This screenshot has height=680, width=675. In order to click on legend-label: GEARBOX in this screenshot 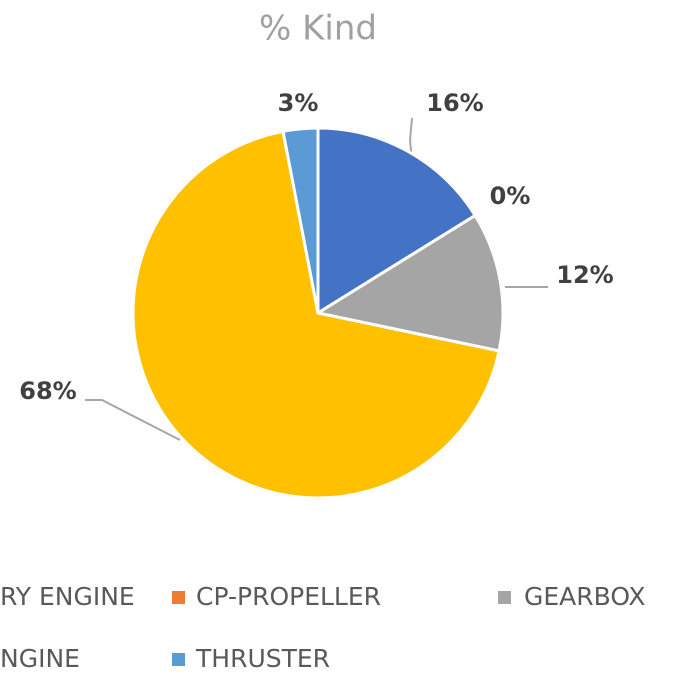, I will do `click(585, 596)`.